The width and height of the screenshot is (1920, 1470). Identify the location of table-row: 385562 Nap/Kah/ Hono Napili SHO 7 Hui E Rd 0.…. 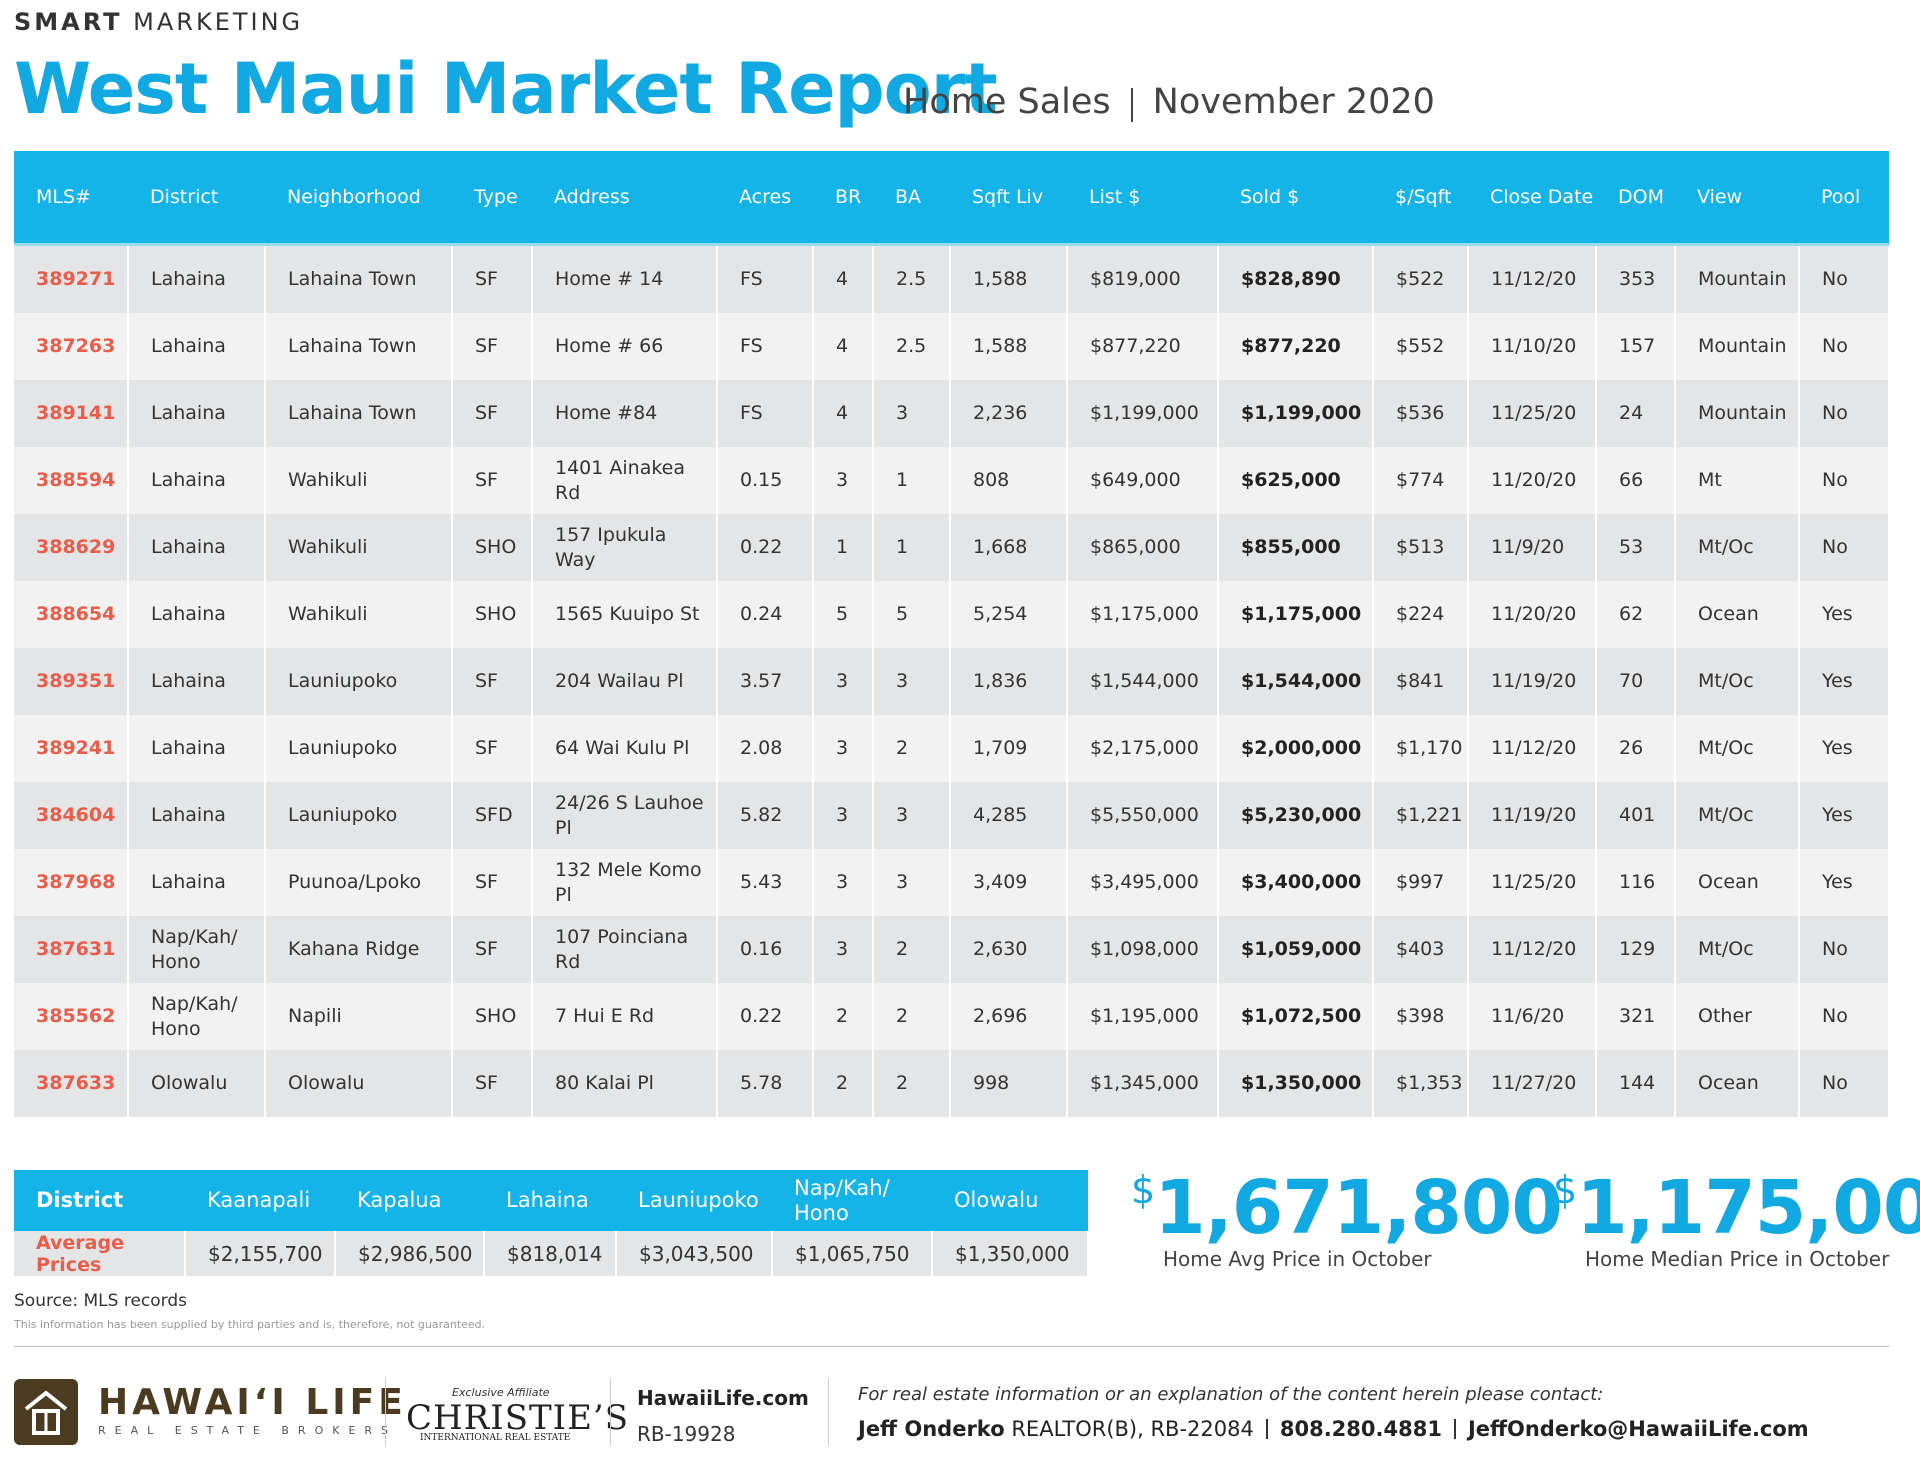
(952, 1016).